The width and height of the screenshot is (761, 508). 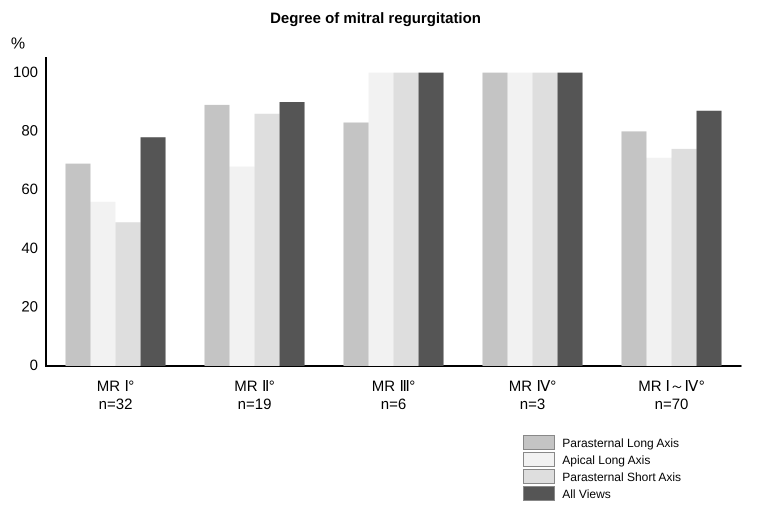 I want to click on chart-title: Degree of mitral regurgitation, so click(x=375, y=19).